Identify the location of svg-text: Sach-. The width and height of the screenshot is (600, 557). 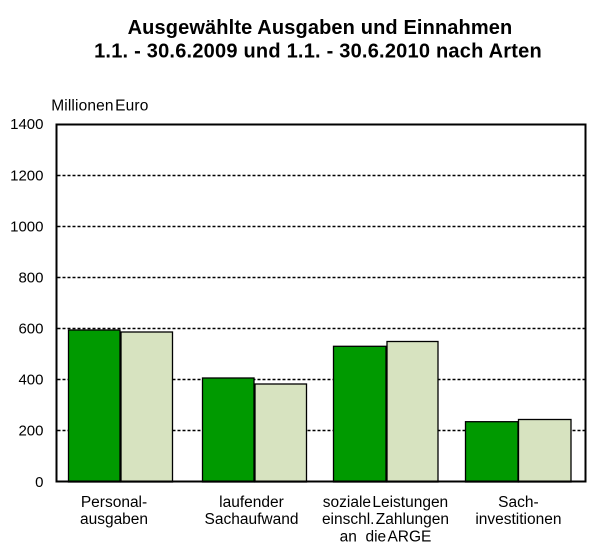
(518, 502).